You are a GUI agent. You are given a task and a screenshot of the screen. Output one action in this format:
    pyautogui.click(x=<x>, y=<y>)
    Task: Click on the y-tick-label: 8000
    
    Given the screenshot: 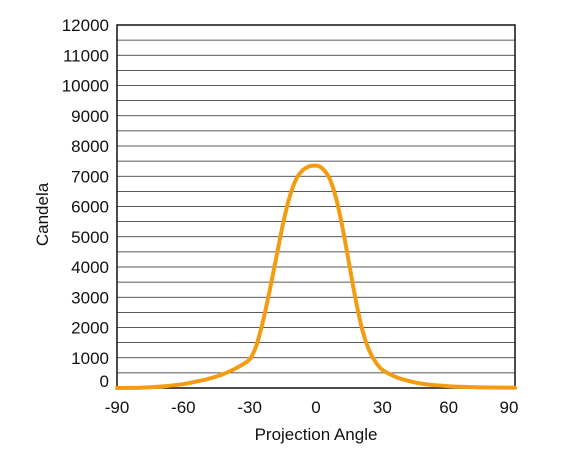 What is the action you would take?
    pyautogui.click(x=90, y=146)
    